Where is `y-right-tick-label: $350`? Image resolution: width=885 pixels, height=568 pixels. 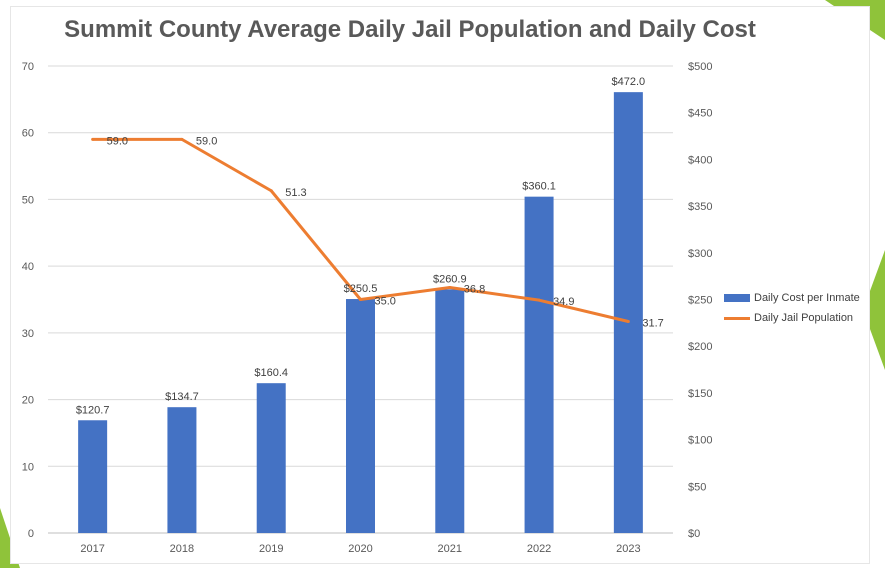 y-right-tick-label: $350 is located at coordinates (700, 207).